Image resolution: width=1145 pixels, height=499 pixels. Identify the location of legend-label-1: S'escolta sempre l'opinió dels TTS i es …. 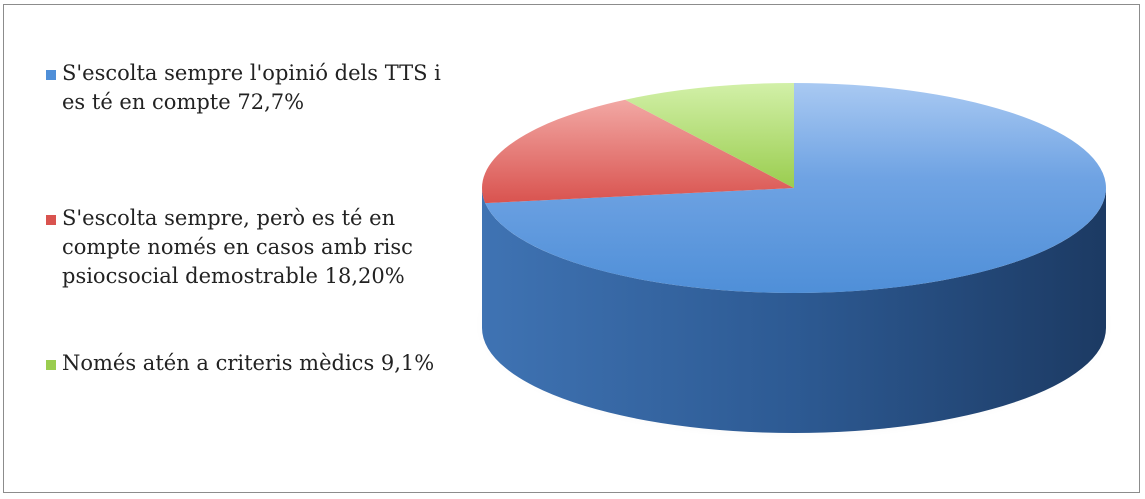
(251, 87).